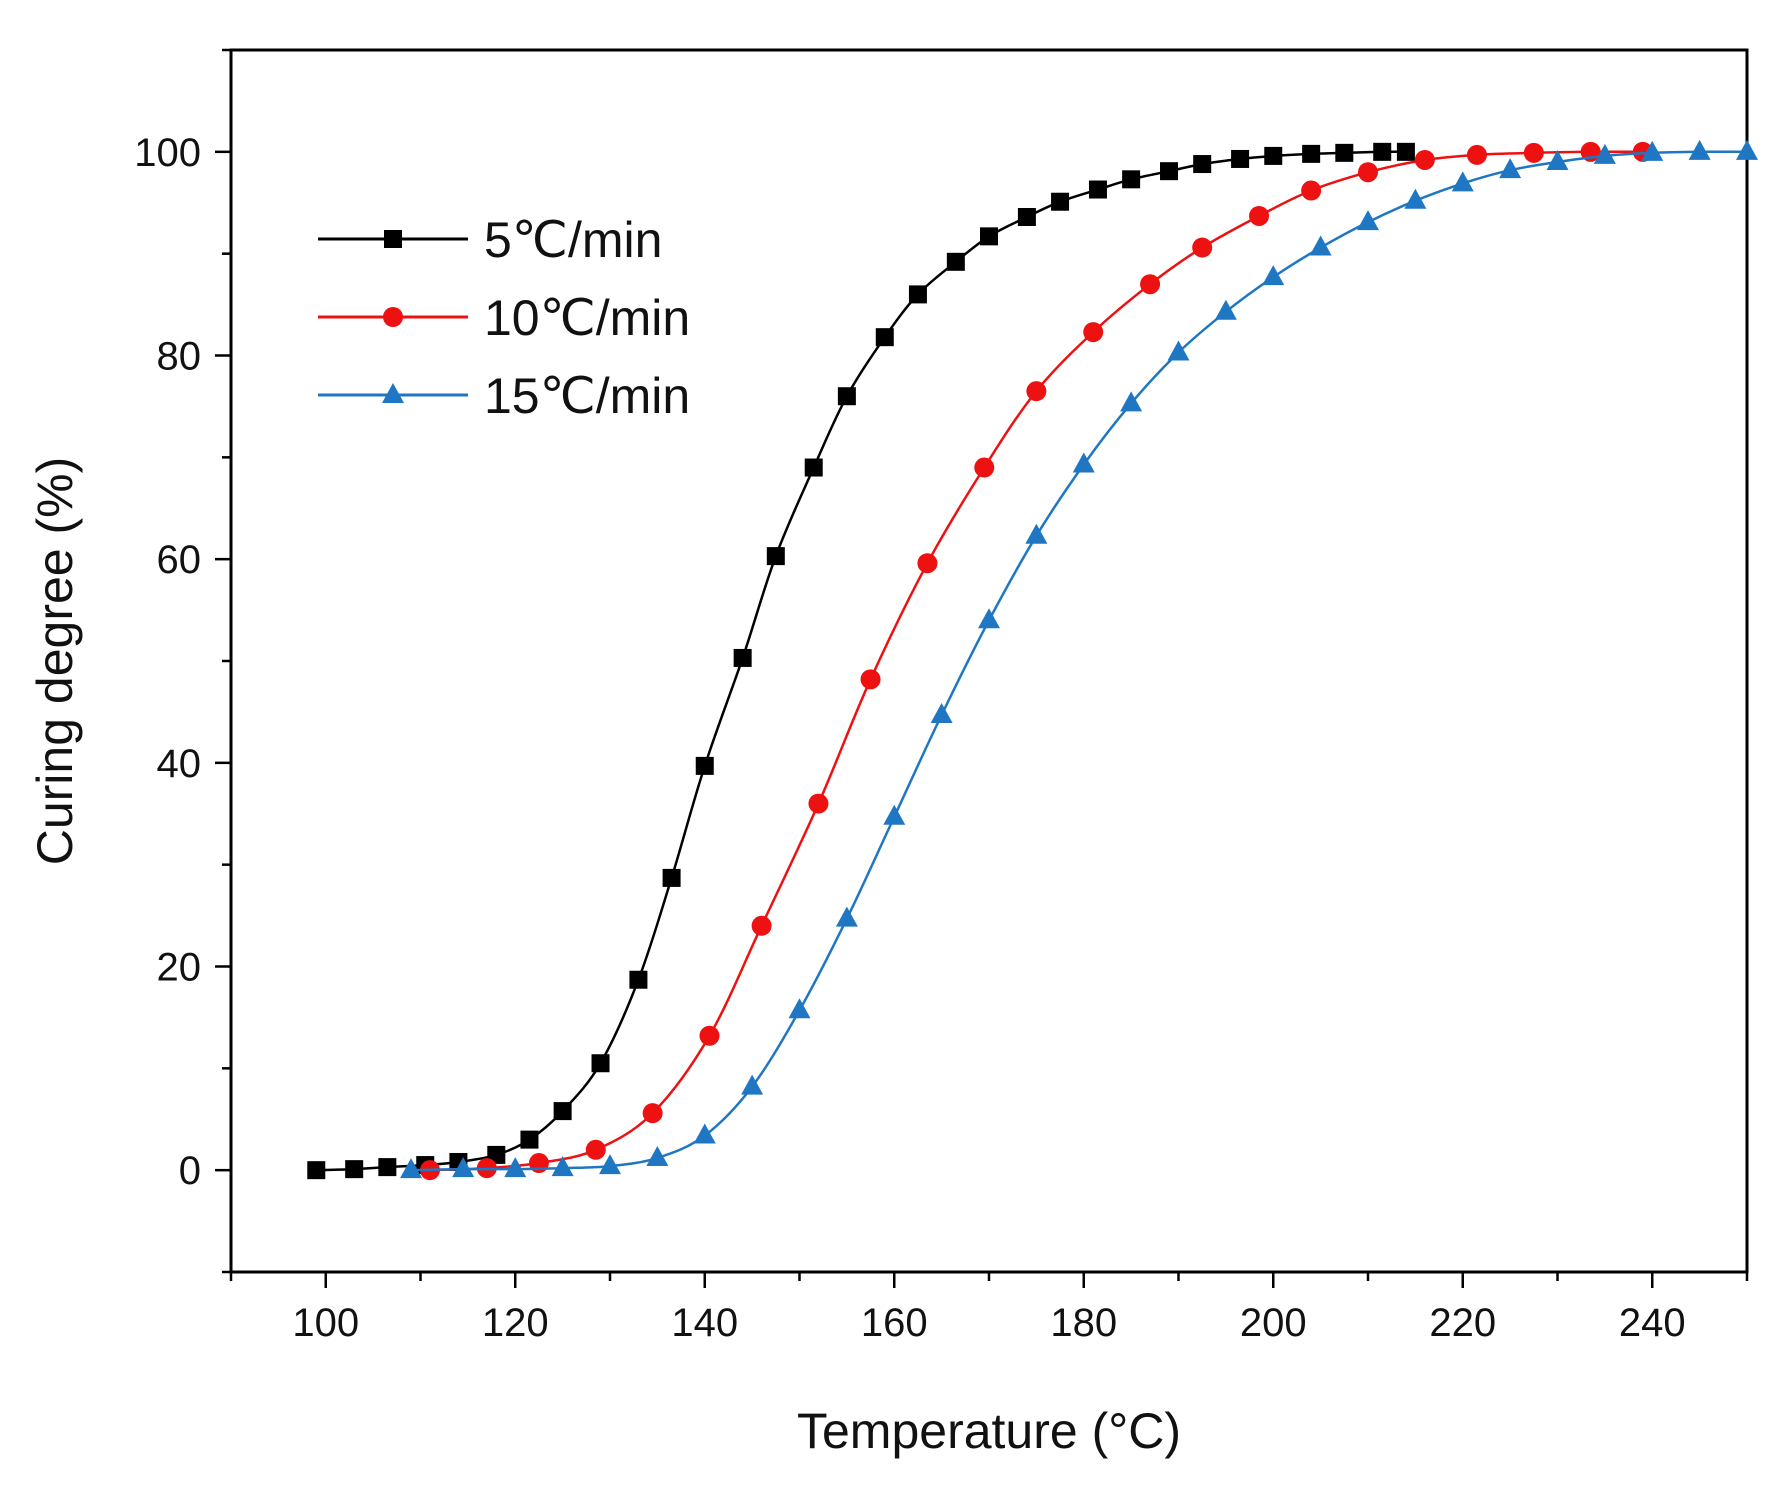  Describe the element at coordinates (1652, 1323) in the screenshot. I see `x-tick-label: 240` at that location.